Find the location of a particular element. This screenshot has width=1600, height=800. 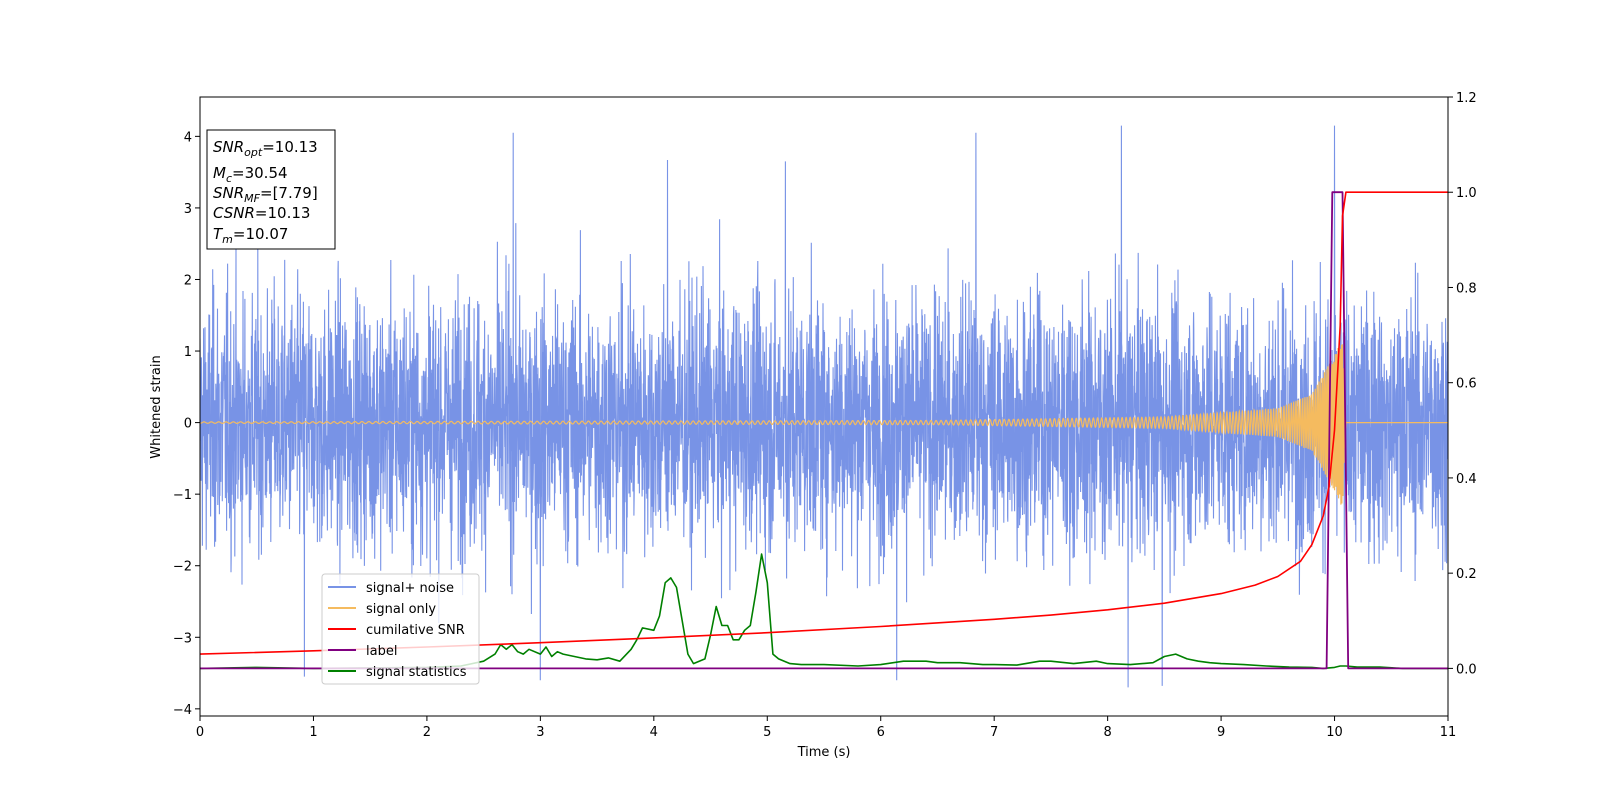

x-tick-label: 10 is located at coordinates (1334, 732).